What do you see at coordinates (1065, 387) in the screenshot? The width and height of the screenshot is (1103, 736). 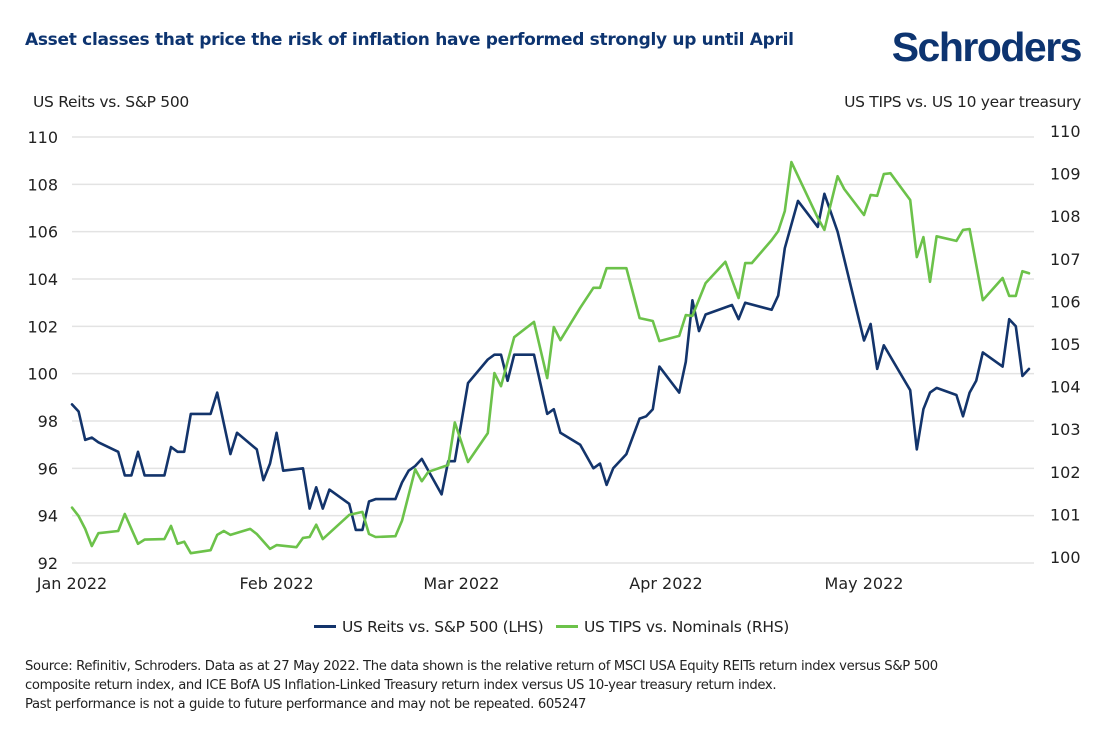 I see `right-y-tick-label: 104` at bounding box center [1065, 387].